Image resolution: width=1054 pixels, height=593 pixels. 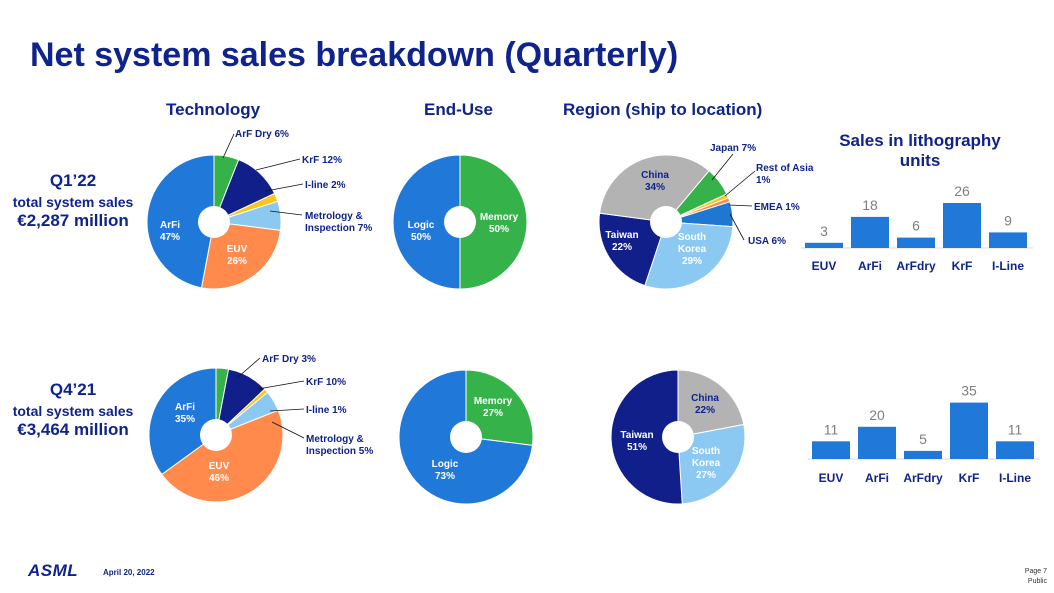 I want to click on row-quarter: Q1’22, so click(x=73, y=180).